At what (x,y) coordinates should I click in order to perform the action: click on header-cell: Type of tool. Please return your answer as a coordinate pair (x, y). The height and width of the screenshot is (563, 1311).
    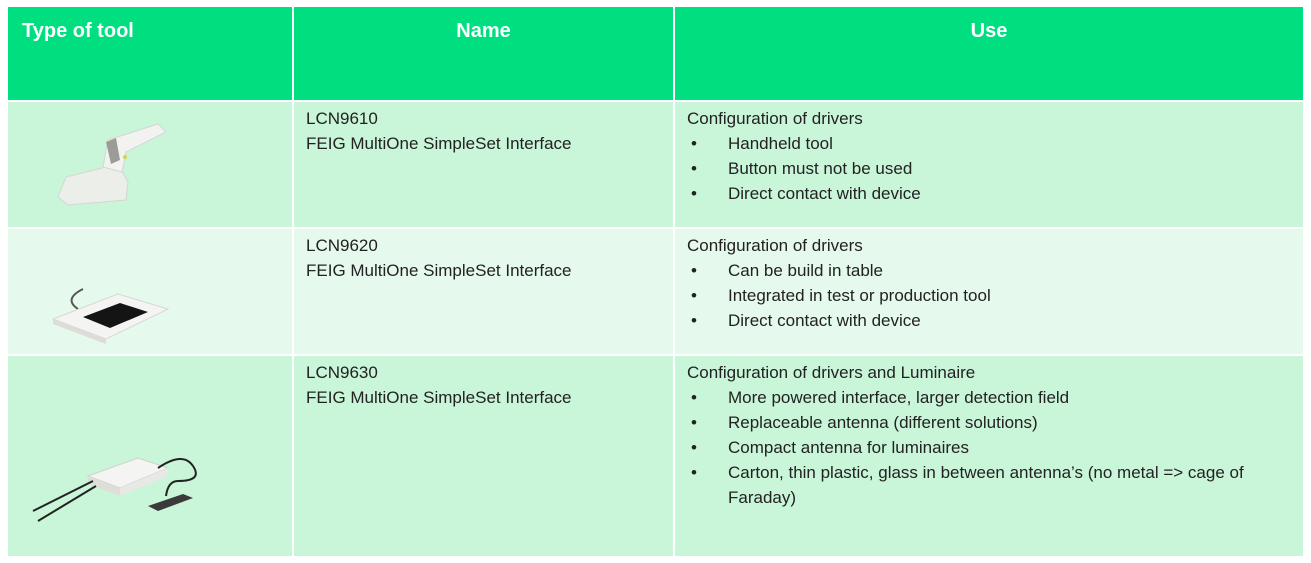
    Looking at the image, I should click on (150, 53).